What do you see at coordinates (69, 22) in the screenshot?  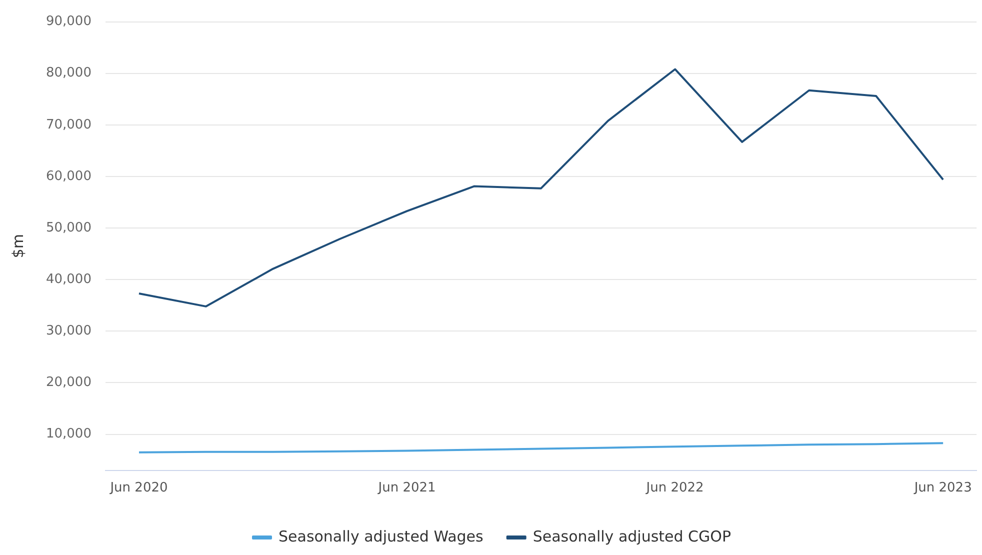 I see `y-tick-label: 90,000` at bounding box center [69, 22].